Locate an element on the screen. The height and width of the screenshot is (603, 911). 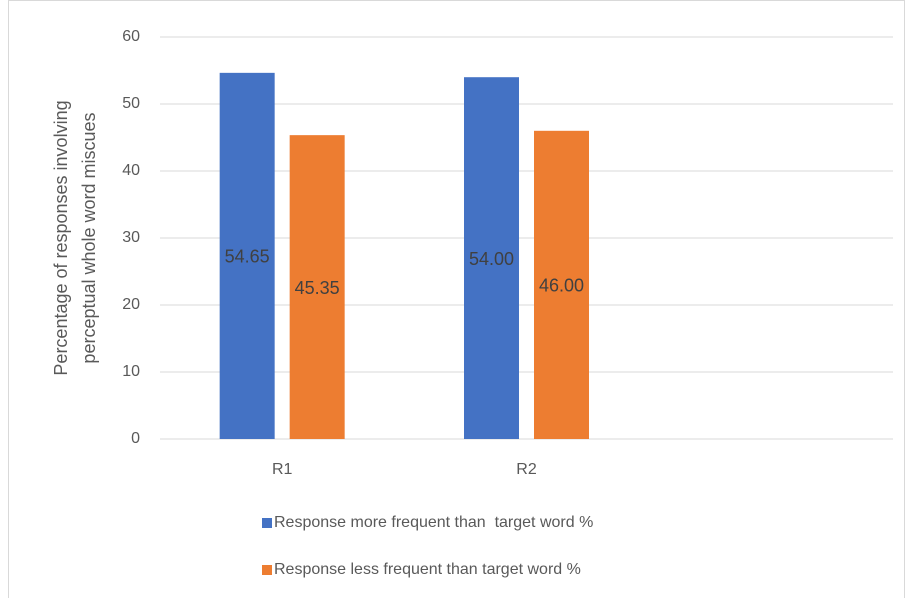
x-tick-label: R2 is located at coordinates (526, 469).